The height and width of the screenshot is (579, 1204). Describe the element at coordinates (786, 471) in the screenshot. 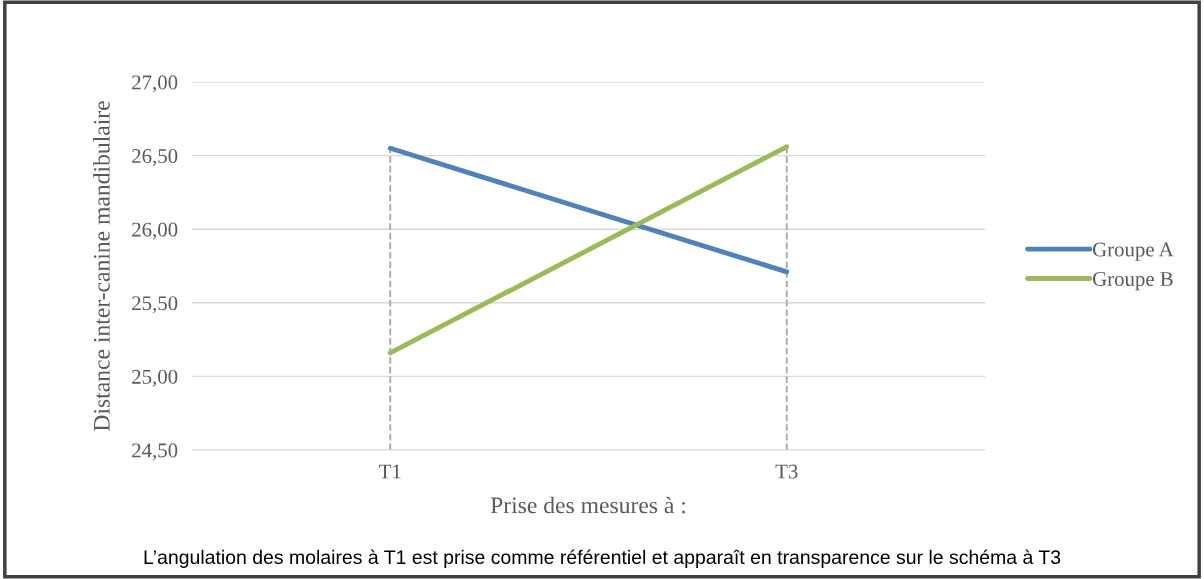

I see `x-tick-label: T3` at that location.